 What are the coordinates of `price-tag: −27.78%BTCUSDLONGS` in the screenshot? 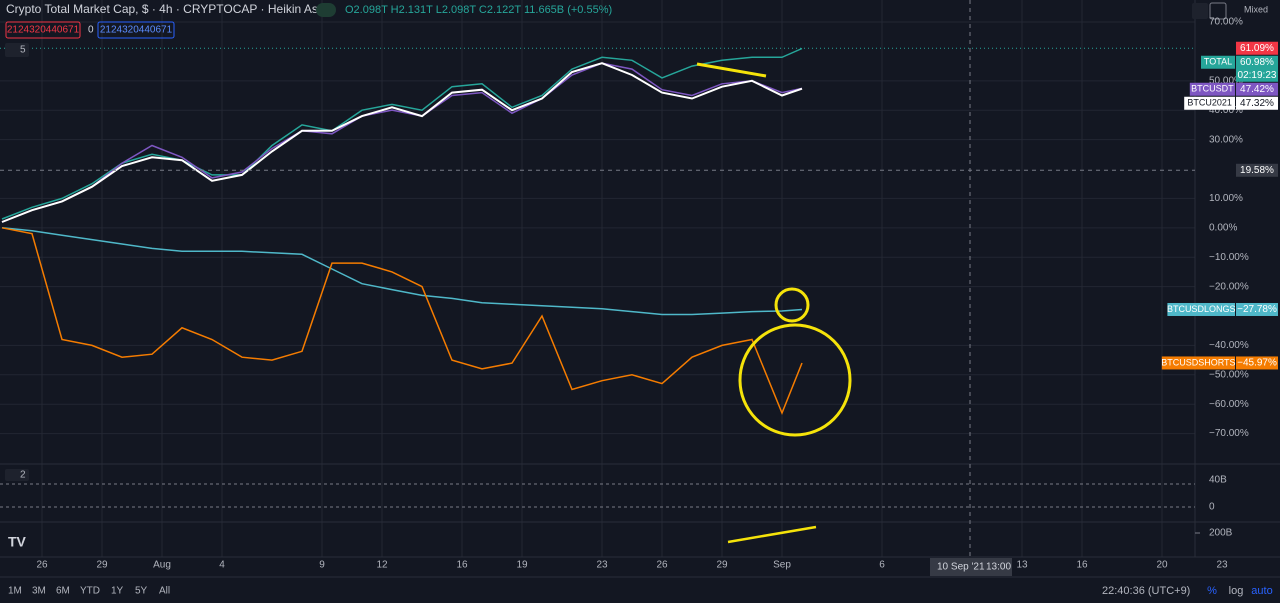 It's located at (1222, 309).